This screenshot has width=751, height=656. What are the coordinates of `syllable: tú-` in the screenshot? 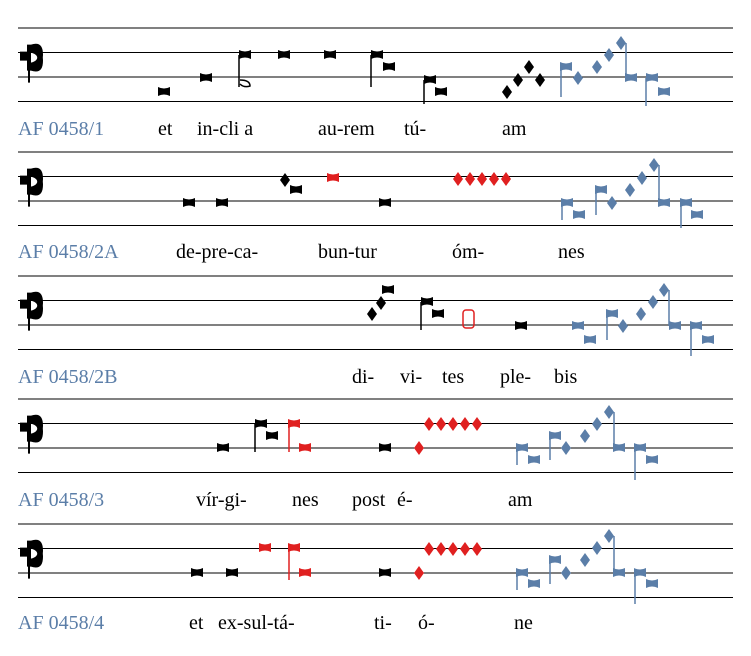 It's located at (415, 129).